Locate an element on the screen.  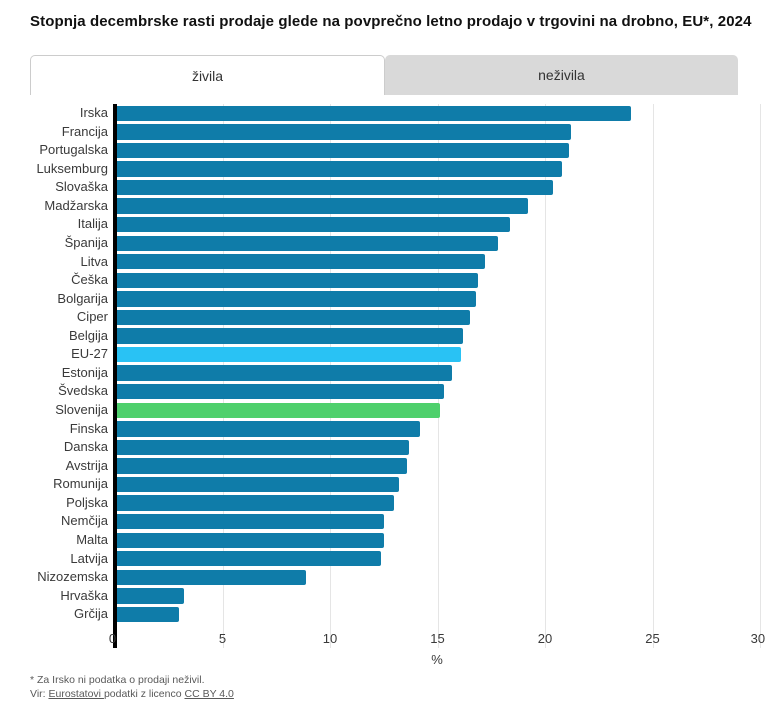
country-label: Avstrija is located at coordinates (86, 465).